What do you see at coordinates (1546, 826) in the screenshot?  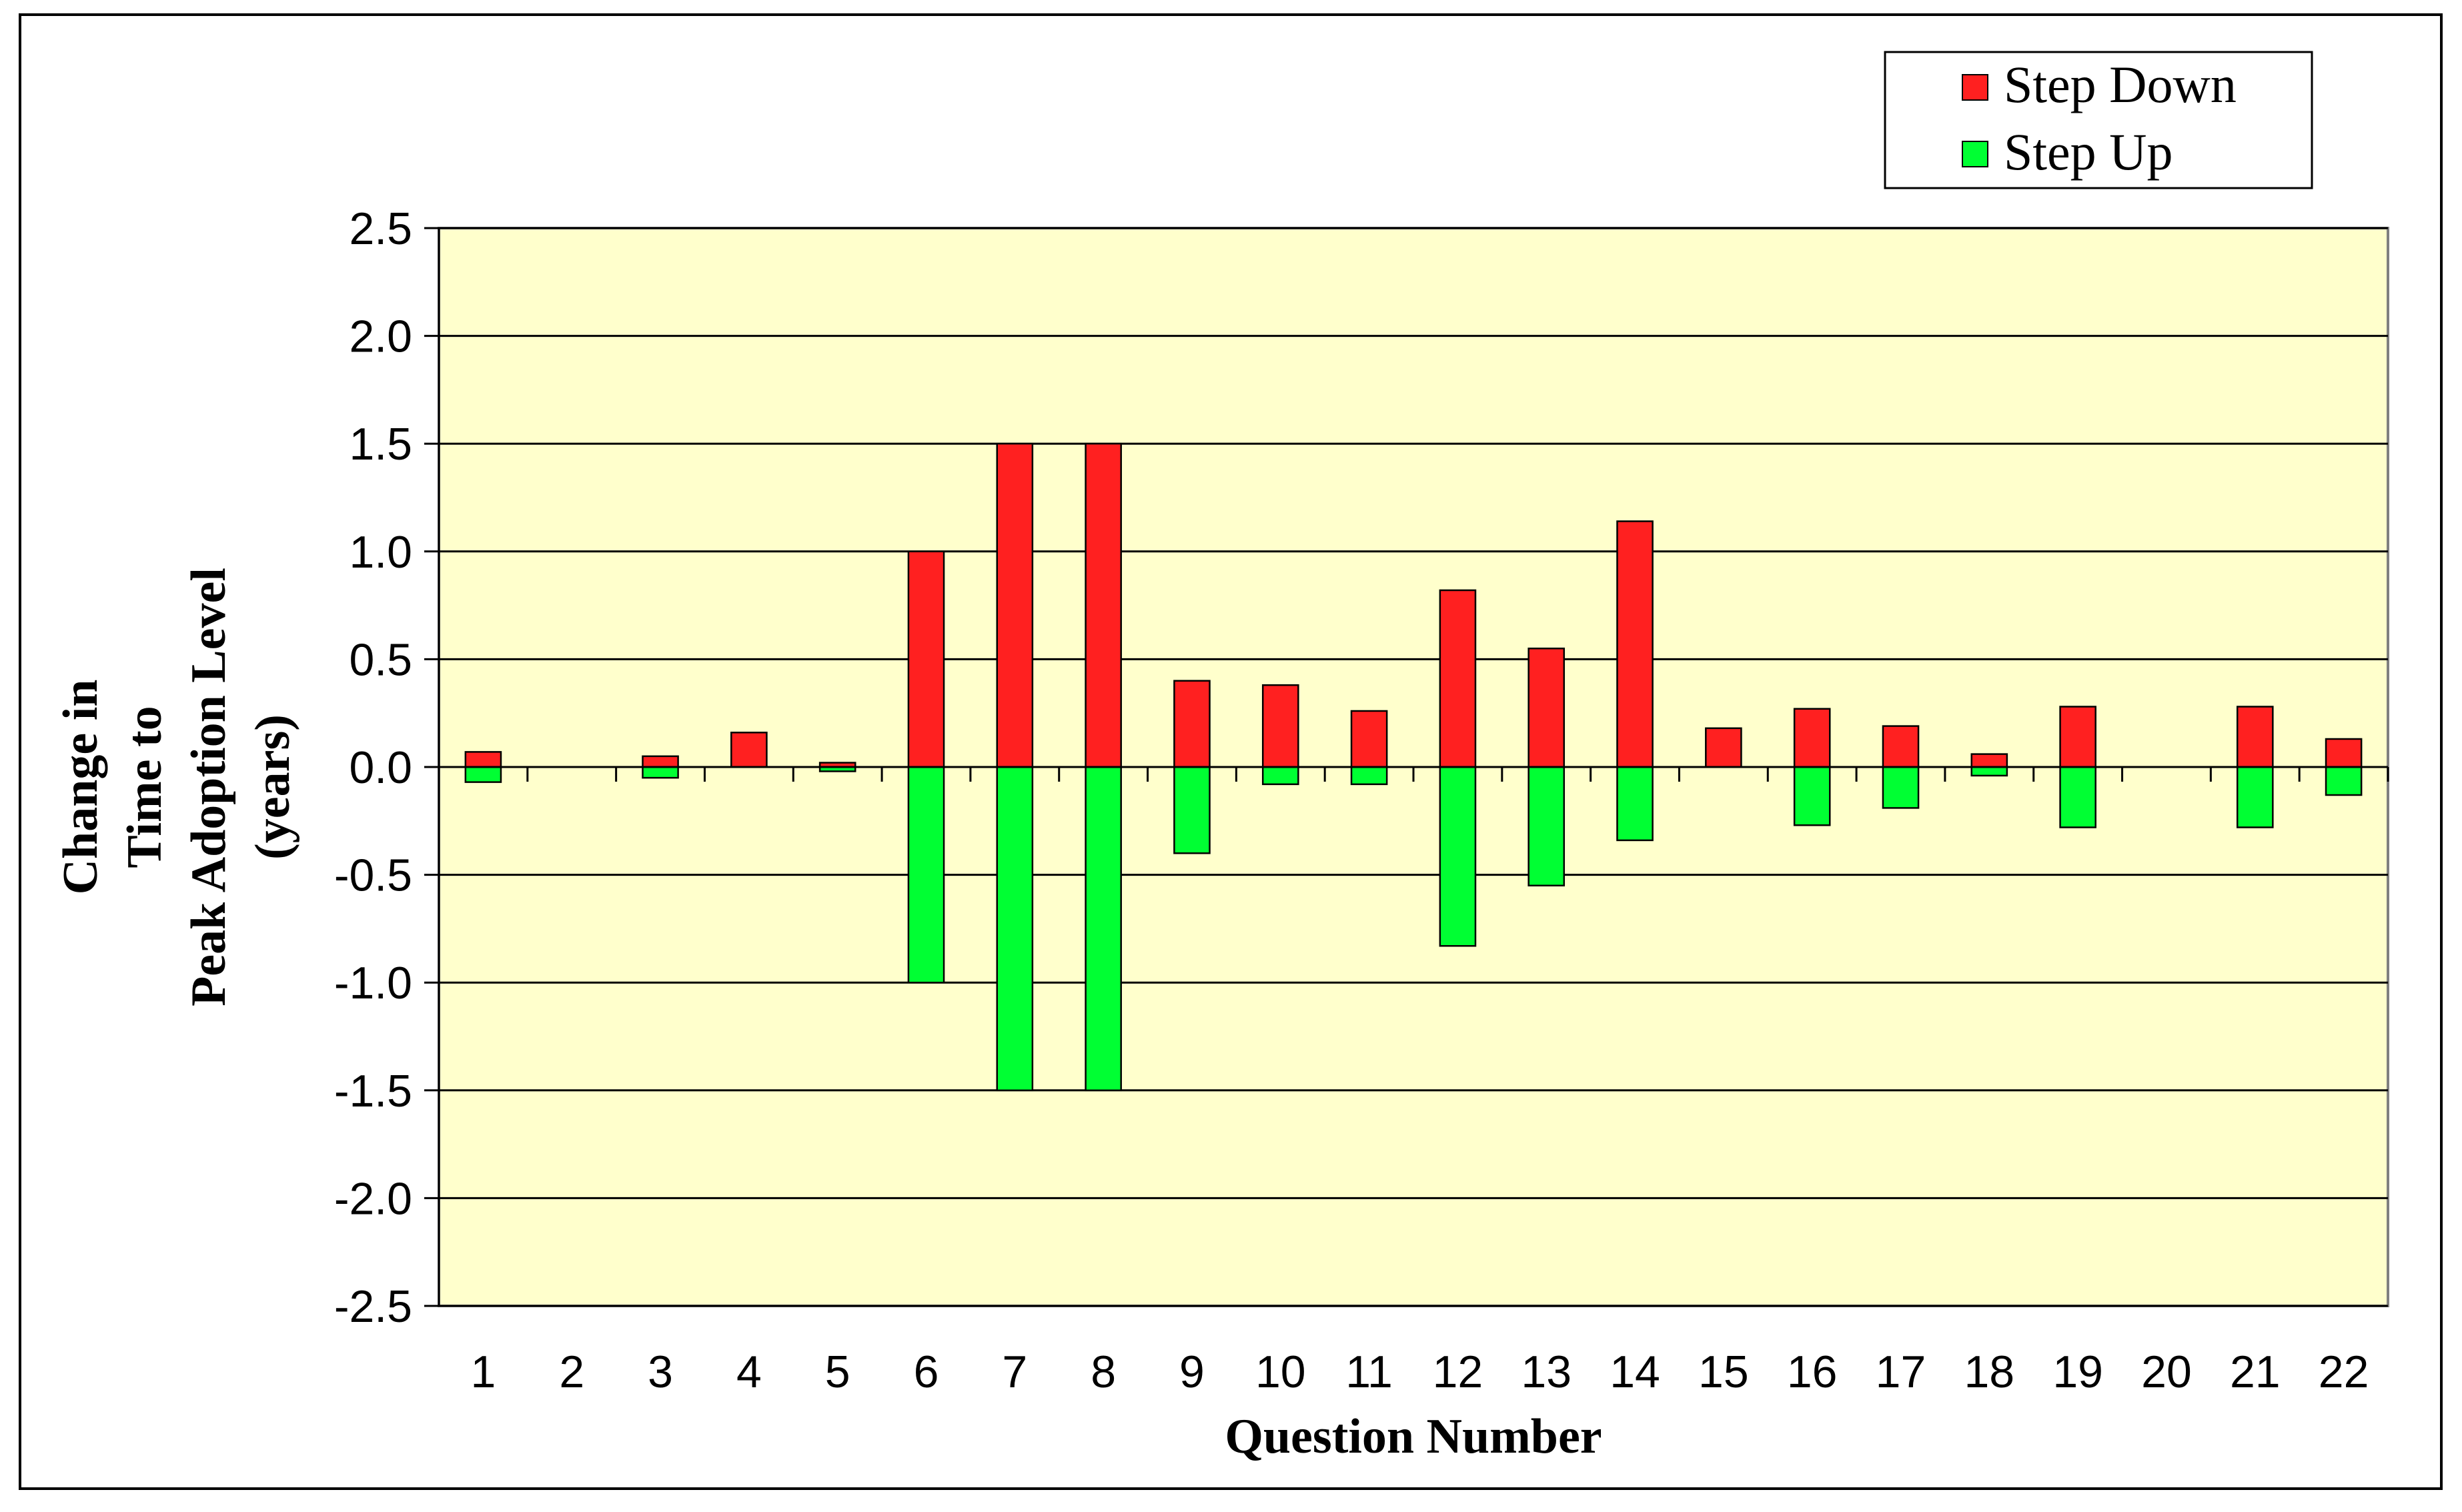 I see `bar-step-up-q13` at bounding box center [1546, 826].